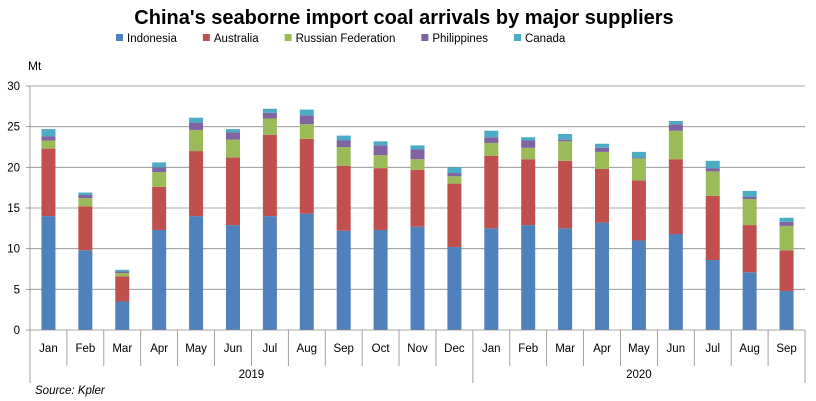 This screenshot has width=816, height=401. What do you see at coordinates (13, 87) in the screenshot?
I see `y-tick-label: 30` at bounding box center [13, 87].